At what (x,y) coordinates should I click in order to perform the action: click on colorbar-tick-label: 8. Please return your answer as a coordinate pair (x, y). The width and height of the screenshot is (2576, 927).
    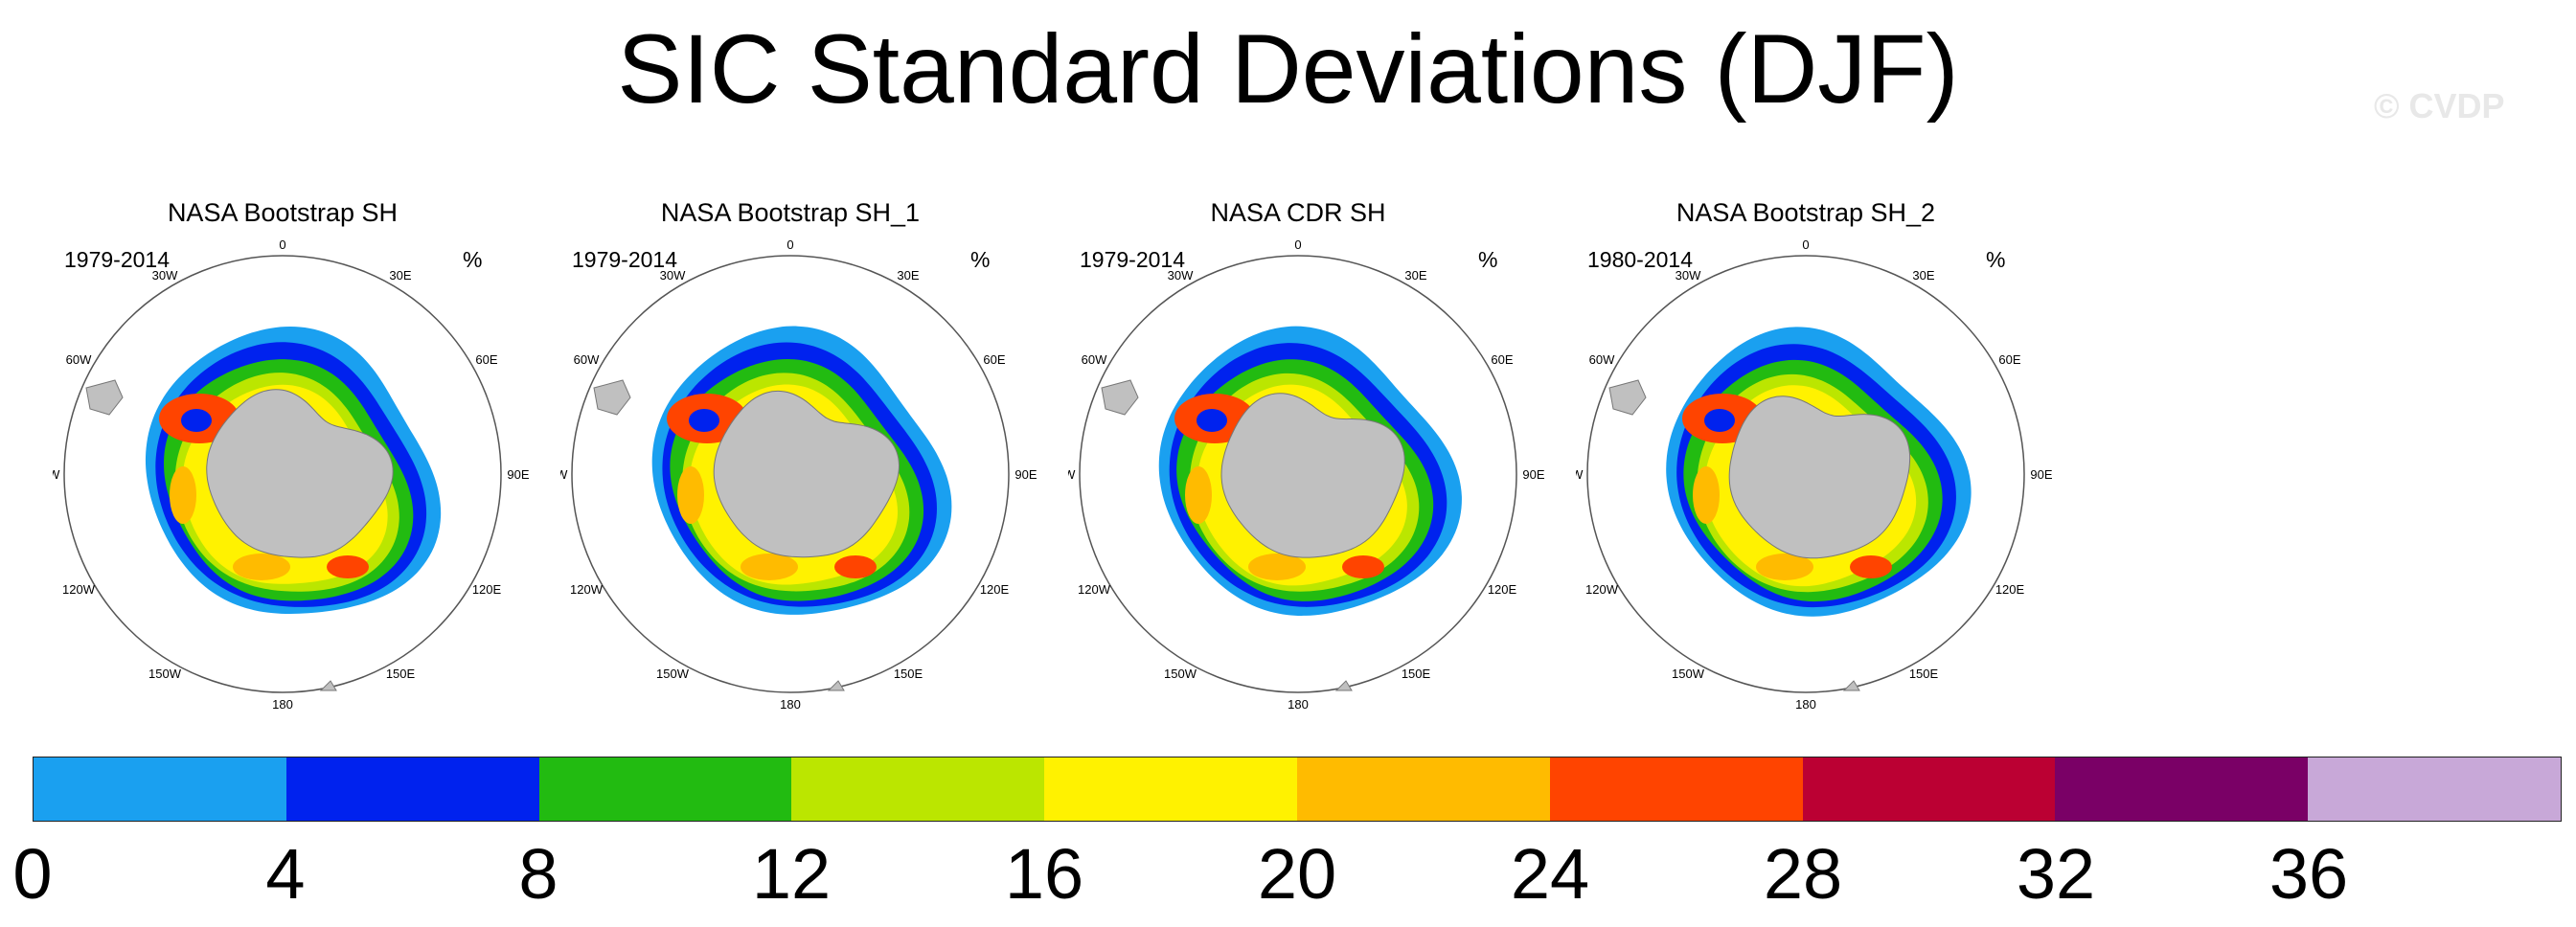
    Looking at the image, I should click on (538, 874).